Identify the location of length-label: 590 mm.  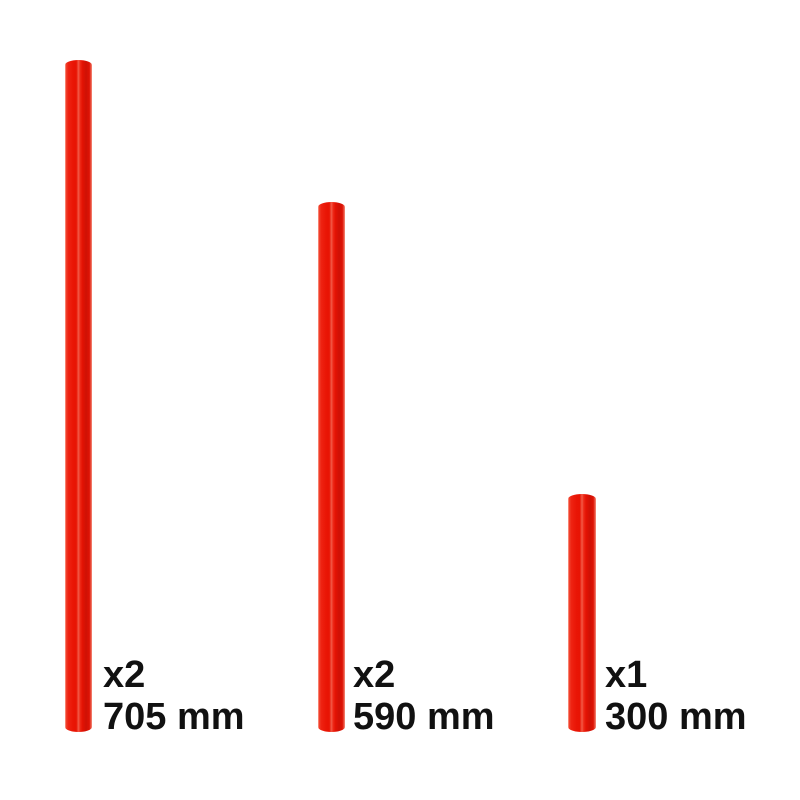
(424, 717).